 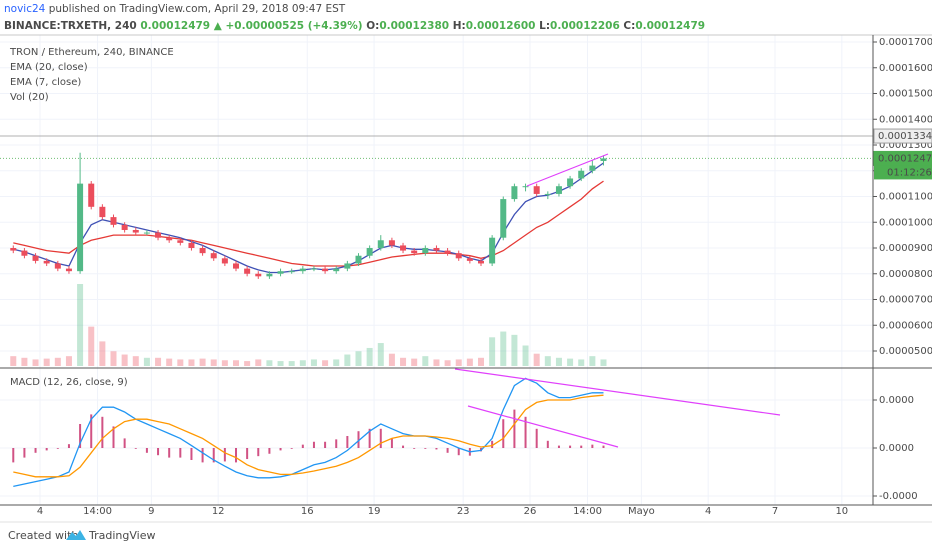 I want to click on countdown: 01:12:26, so click(x=909, y=172).